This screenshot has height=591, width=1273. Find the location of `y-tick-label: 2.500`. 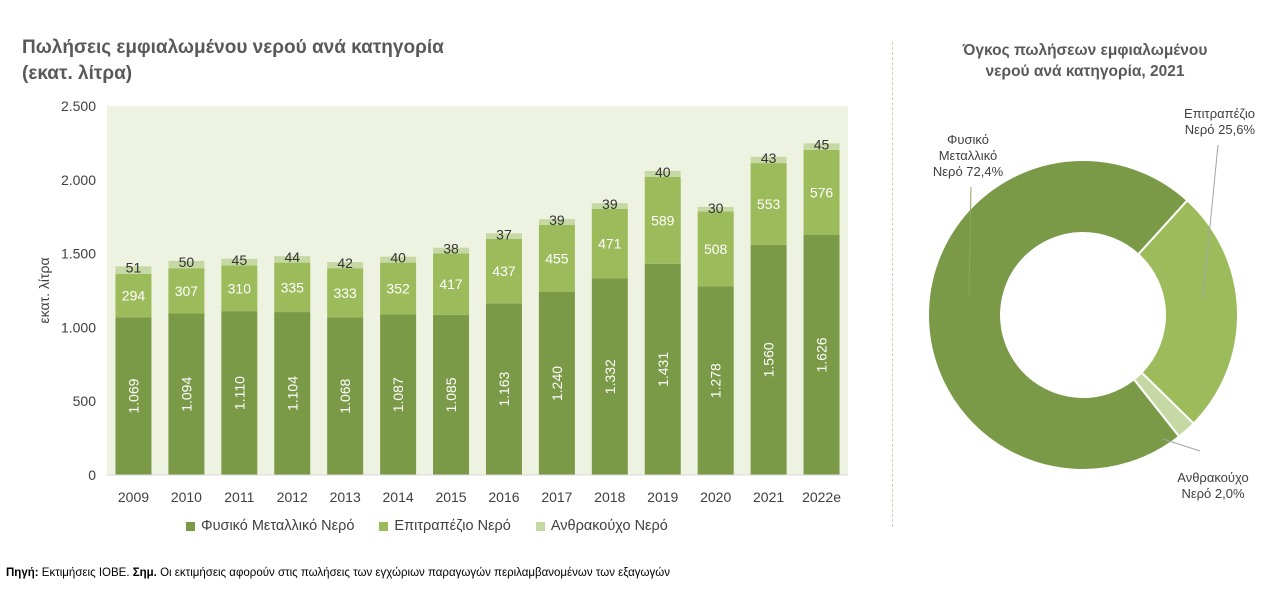

y-tick-label: 2.500 is located at coordinates (78, 106).